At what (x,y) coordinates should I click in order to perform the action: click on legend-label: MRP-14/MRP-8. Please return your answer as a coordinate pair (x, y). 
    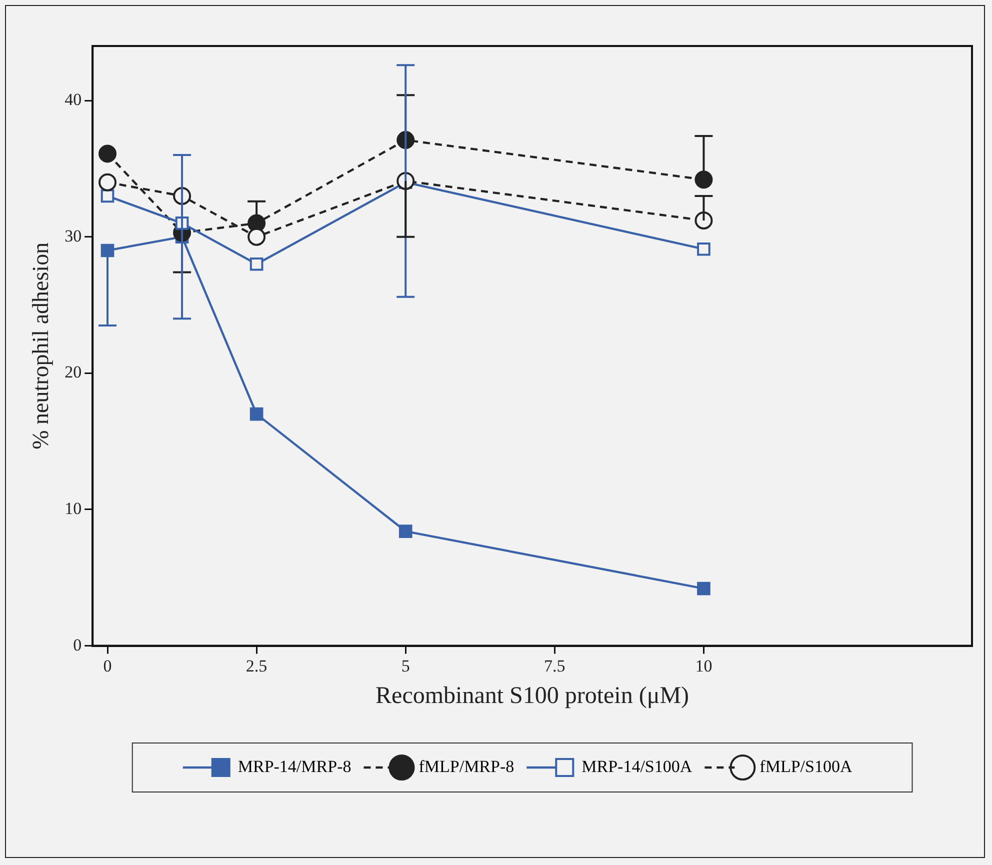
    Looking at the image, I should click on (295, 766).